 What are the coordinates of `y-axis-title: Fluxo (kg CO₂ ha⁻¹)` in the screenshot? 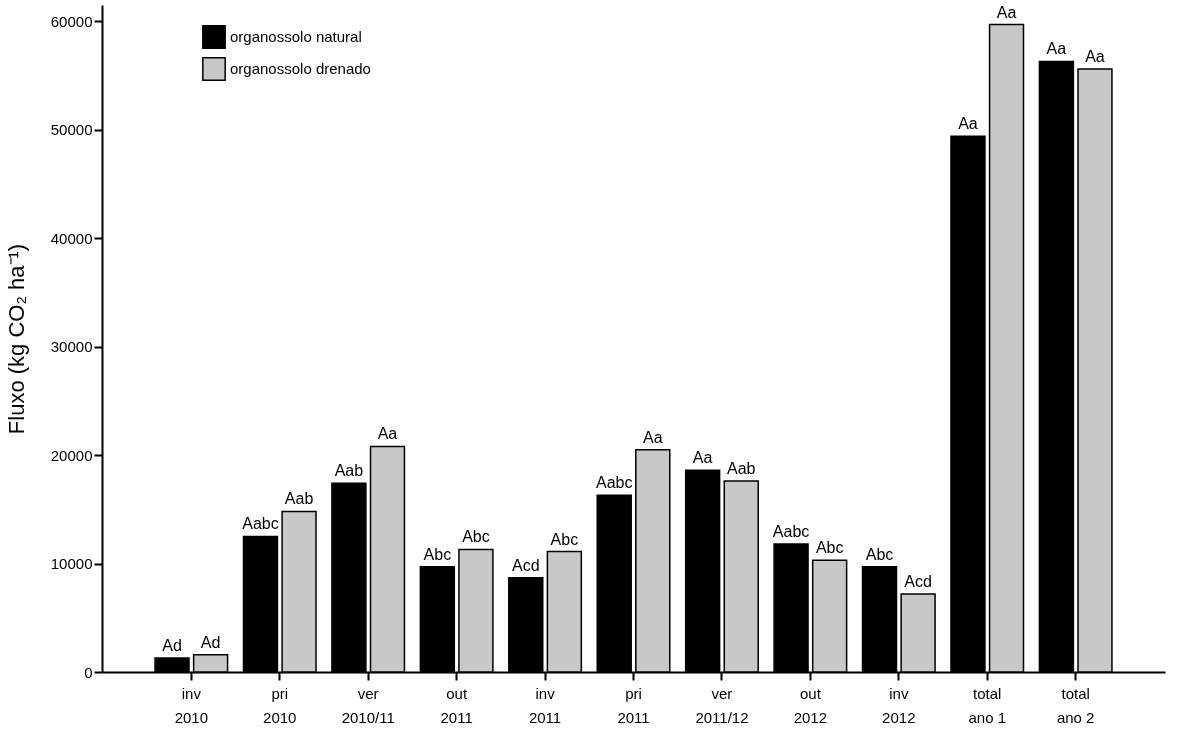 It's located at (16, 339).